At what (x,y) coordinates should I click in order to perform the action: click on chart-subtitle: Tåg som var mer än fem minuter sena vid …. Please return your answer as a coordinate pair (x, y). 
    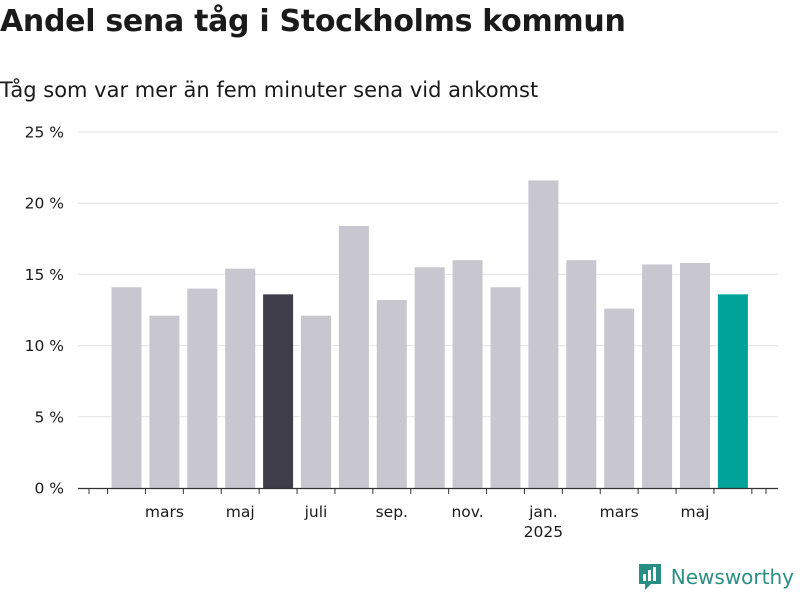
    Looking at the image, I should click on (269, 90).